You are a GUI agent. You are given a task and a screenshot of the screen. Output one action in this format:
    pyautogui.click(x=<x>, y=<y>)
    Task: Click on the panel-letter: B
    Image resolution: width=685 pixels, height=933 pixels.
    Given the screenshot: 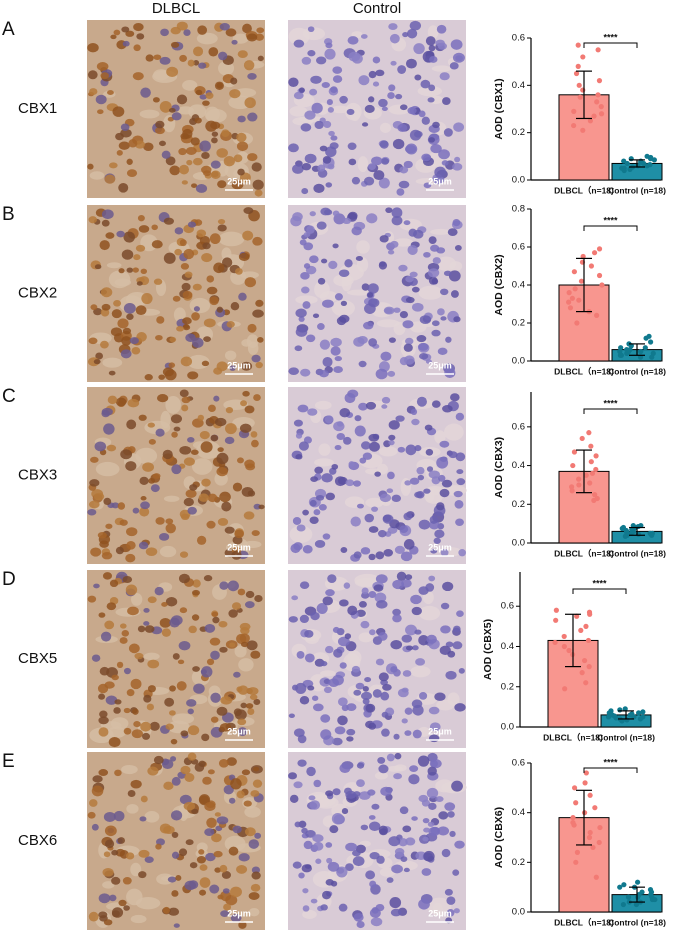 What is the action you would take?
    pyautogui.click(x=8, y=214)
    